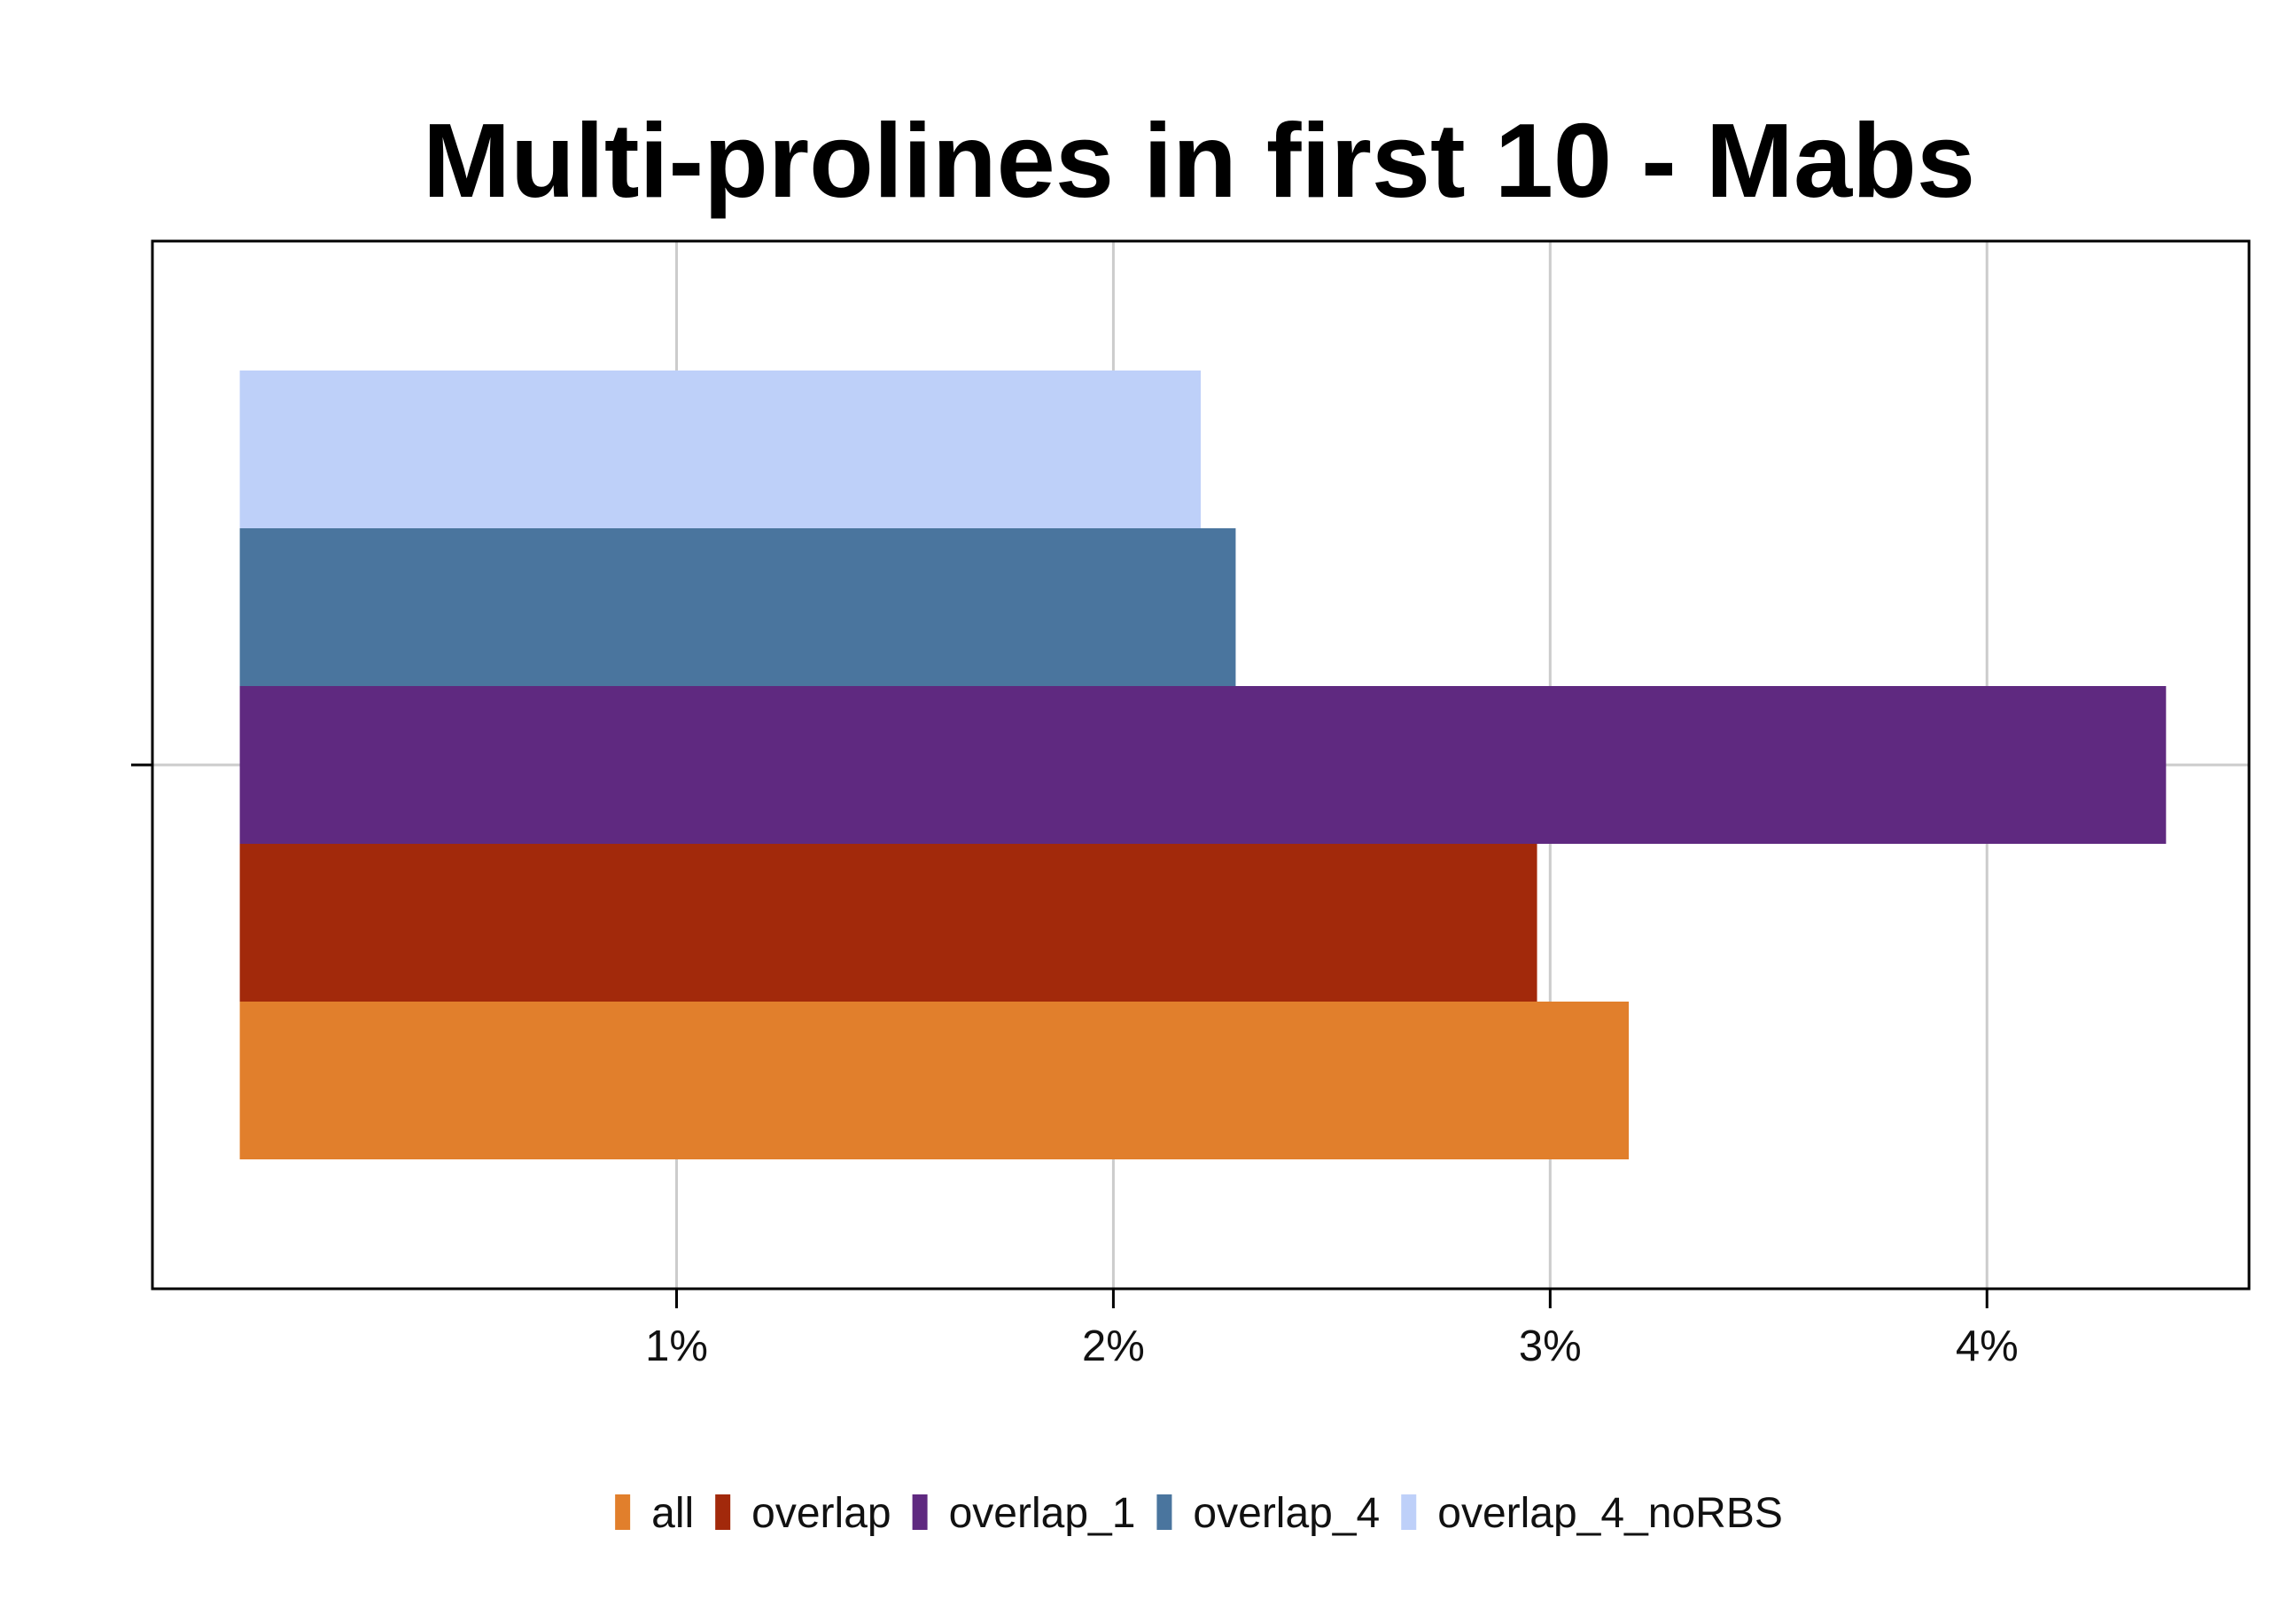 This screenshot has height=1599, width=2296. What do you see at coordinates (676, 1346) in the screenshot?
I see `x-tick-label: 1%` at bounding box center [676, 1346].